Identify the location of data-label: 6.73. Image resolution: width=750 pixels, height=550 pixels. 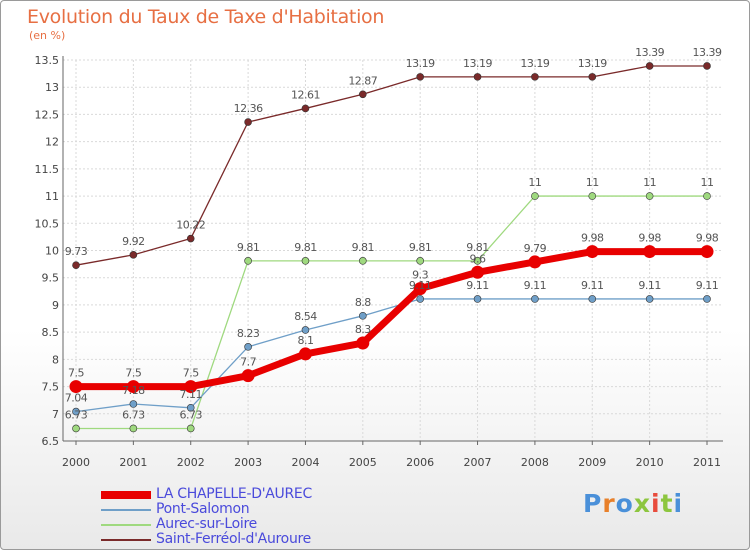
(76, 414).